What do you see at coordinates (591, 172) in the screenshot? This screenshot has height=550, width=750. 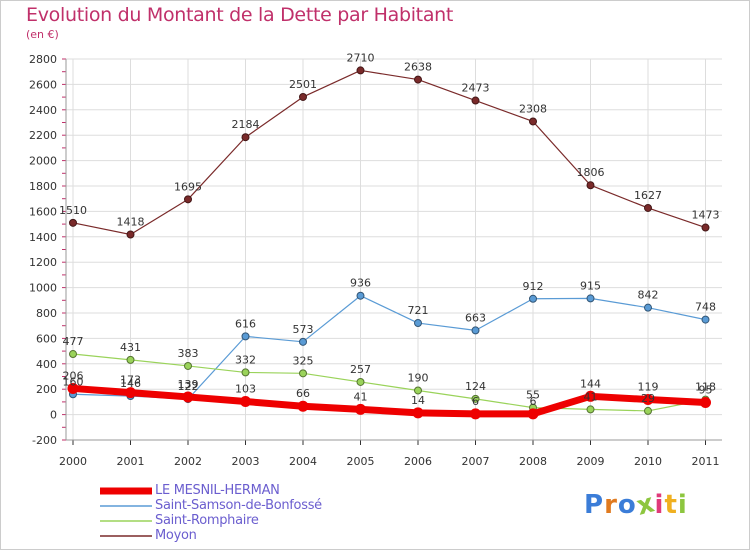 I see `data-label-moyon: 1806` at bounding box center [591, 172].